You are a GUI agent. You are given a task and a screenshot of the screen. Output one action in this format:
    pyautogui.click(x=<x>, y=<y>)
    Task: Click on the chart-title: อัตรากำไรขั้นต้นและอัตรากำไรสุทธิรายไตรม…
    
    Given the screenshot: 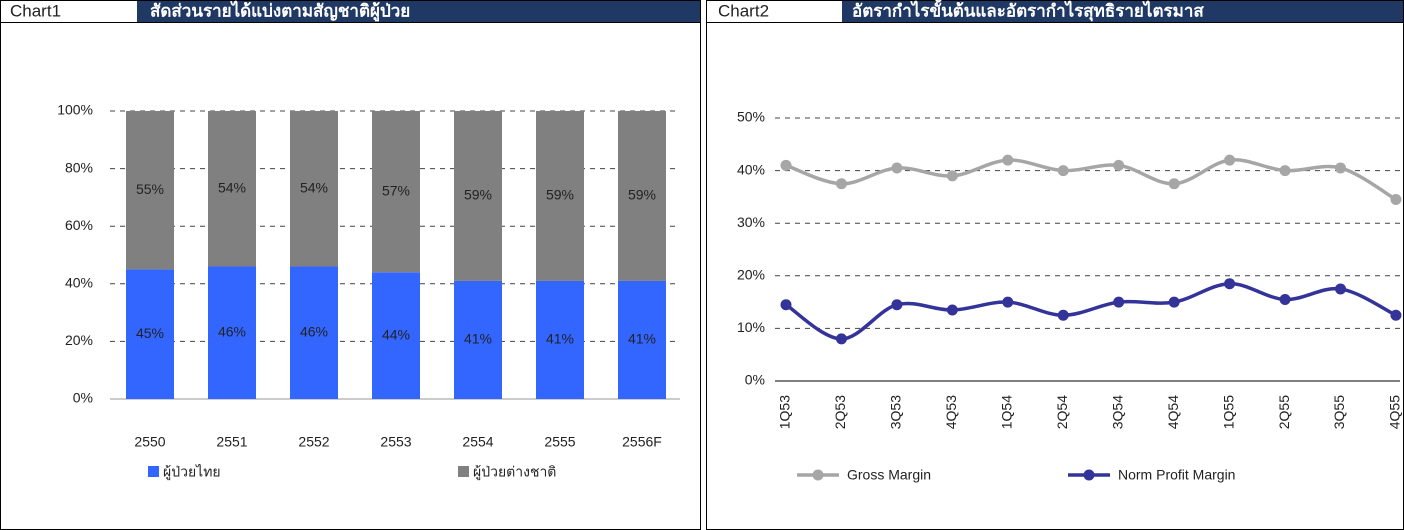 What is the action you would take?
    pyautogui.click(x=1028, y=10)
    